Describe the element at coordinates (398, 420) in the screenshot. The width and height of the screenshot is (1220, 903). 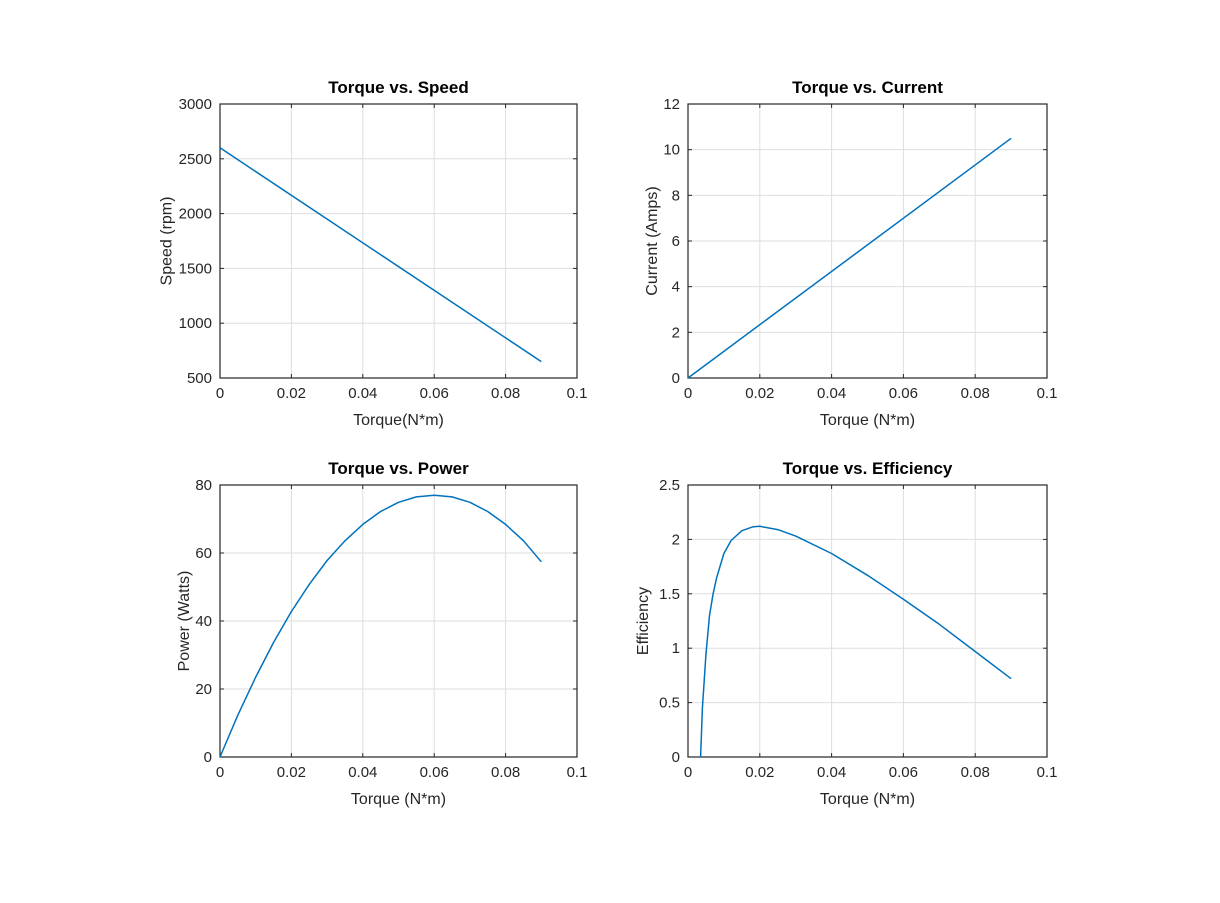
I see `x-axis-label: Torque(N*m)` at that location.